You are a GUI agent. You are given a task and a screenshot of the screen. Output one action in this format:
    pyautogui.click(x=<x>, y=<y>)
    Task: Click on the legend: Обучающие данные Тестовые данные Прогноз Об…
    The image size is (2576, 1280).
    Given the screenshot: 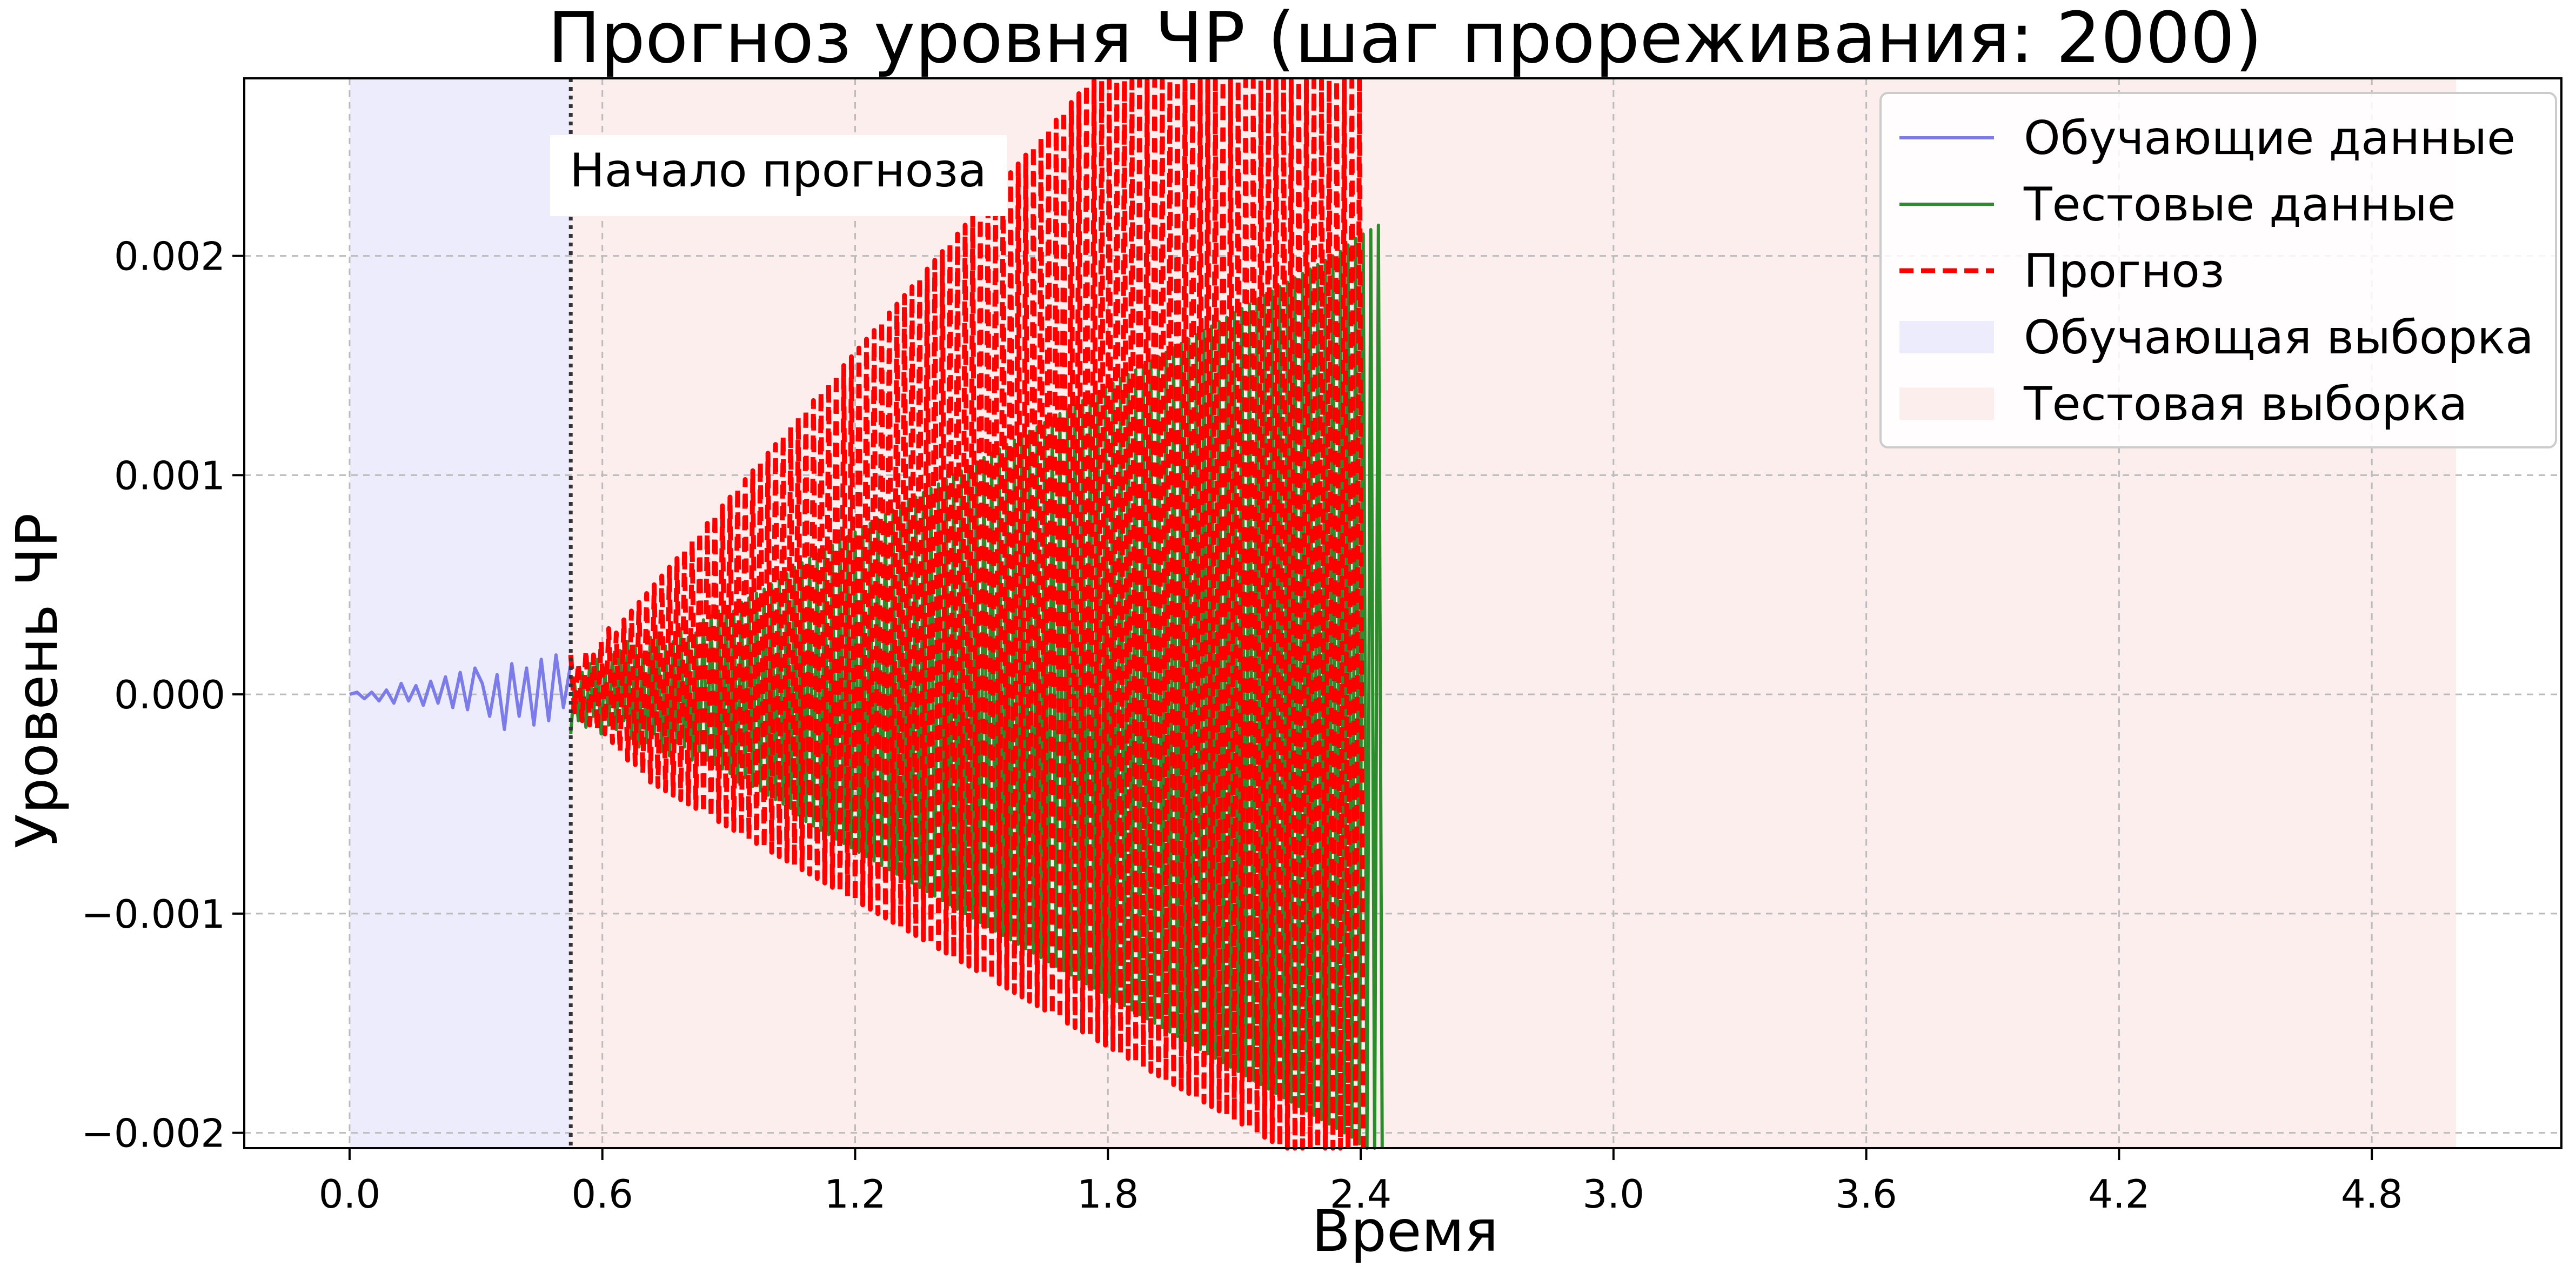 What is the action you would take?
    pyautogui.click(x=2218, y=270)
    